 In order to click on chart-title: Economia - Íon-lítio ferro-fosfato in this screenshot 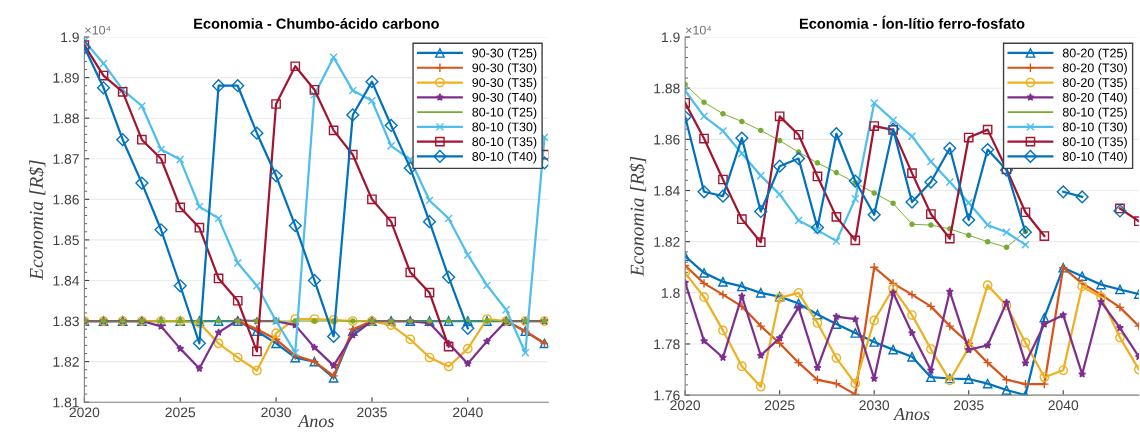, I will do `click(912, 22)`.